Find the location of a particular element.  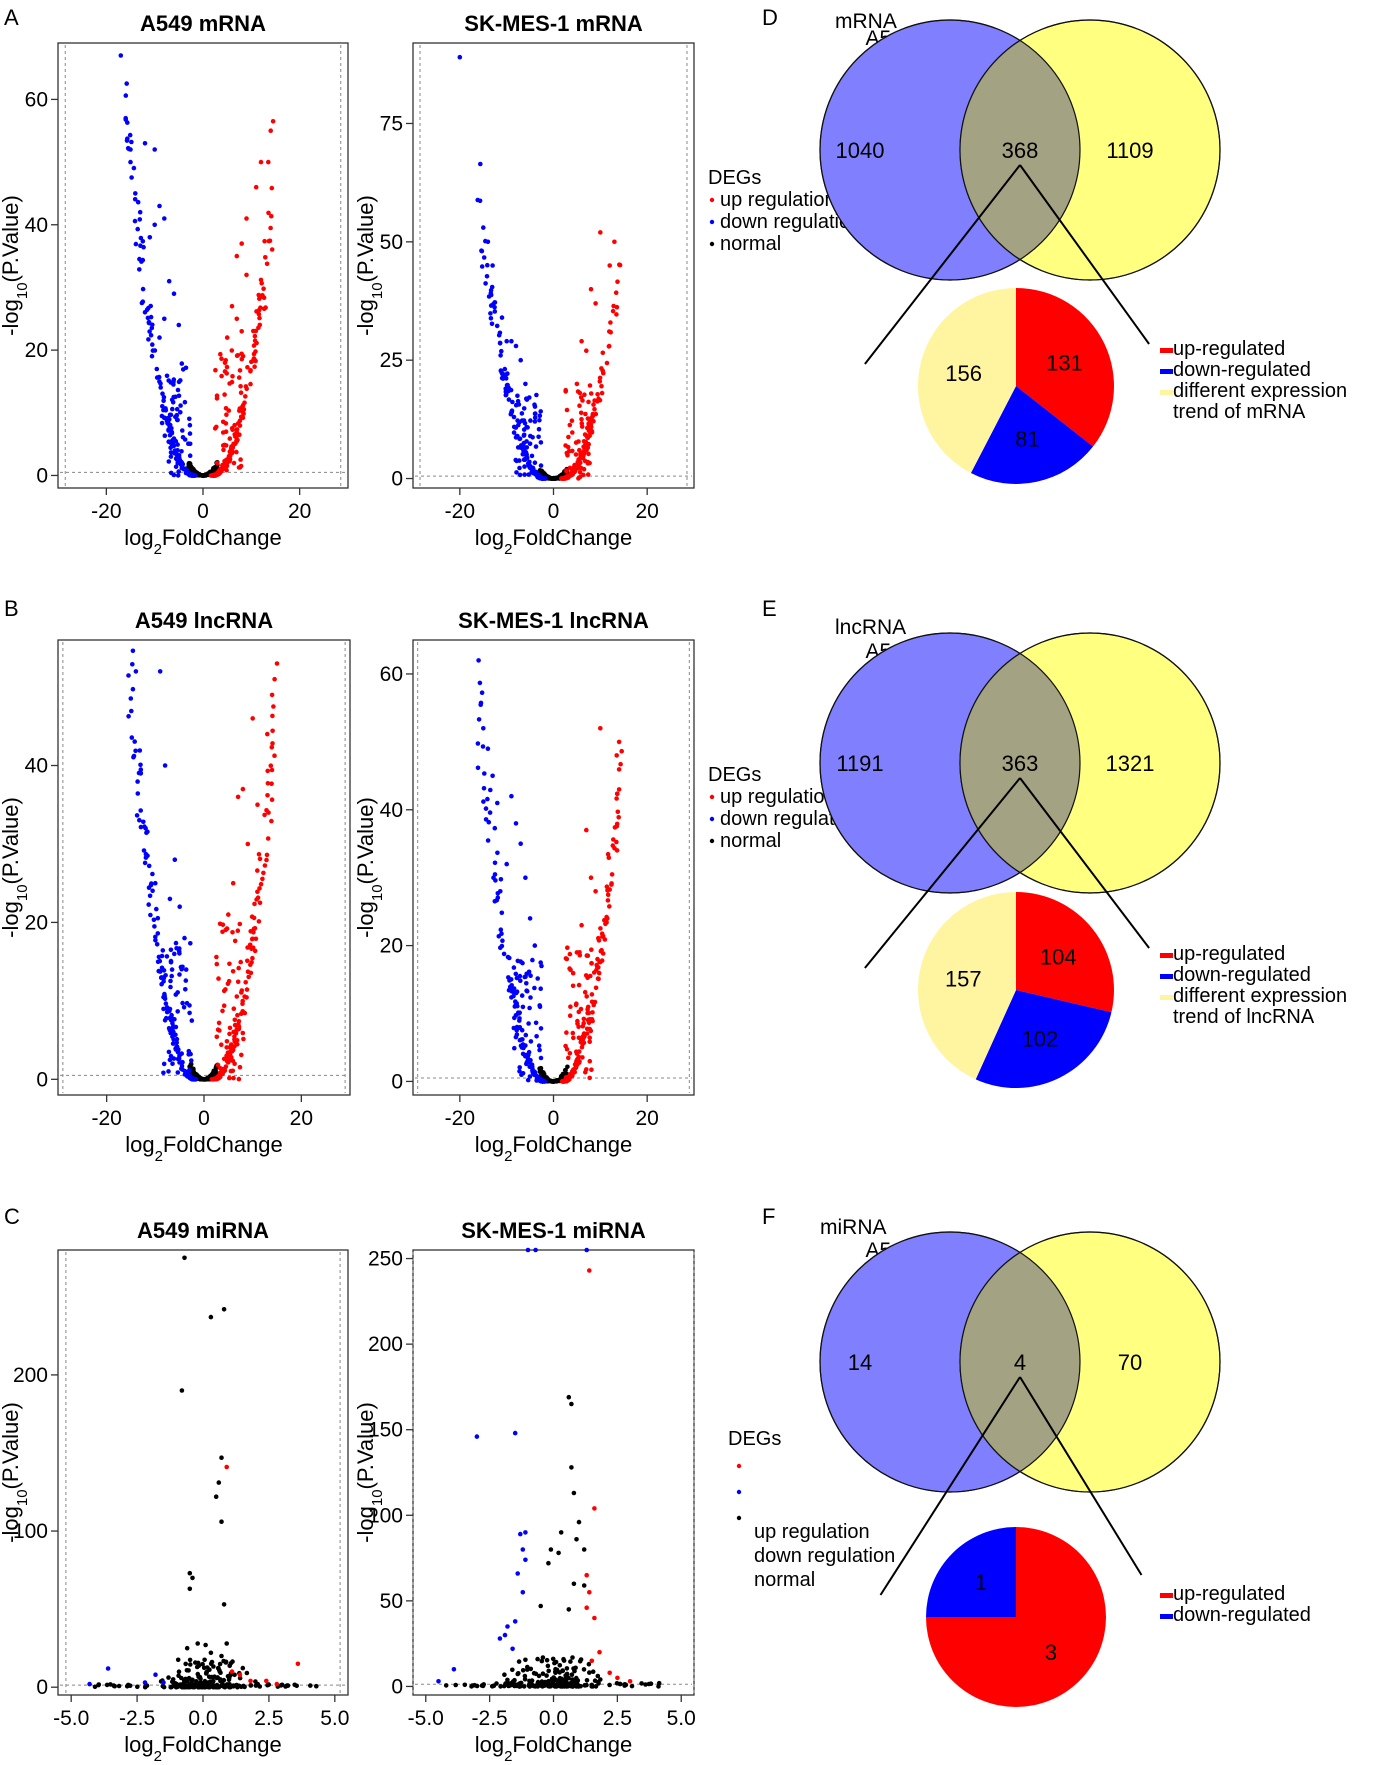

pie-label-up: 131 is located at coordinates (1064, 362).